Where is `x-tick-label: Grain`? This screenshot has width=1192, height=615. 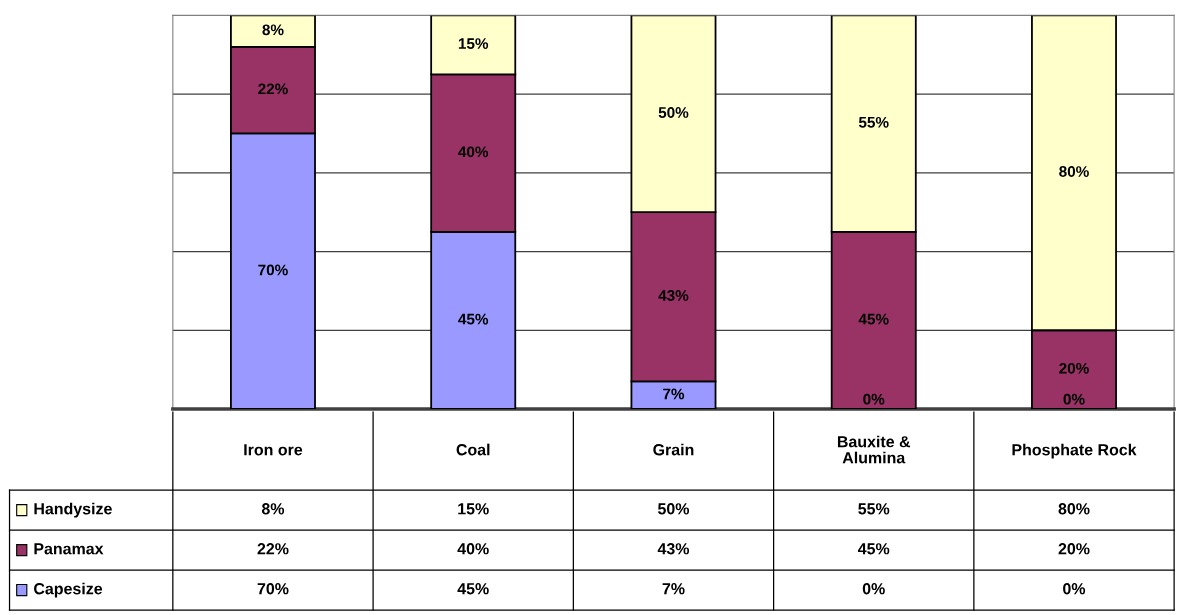 x-tick-label: Grain is located at coordinates (673, 449).